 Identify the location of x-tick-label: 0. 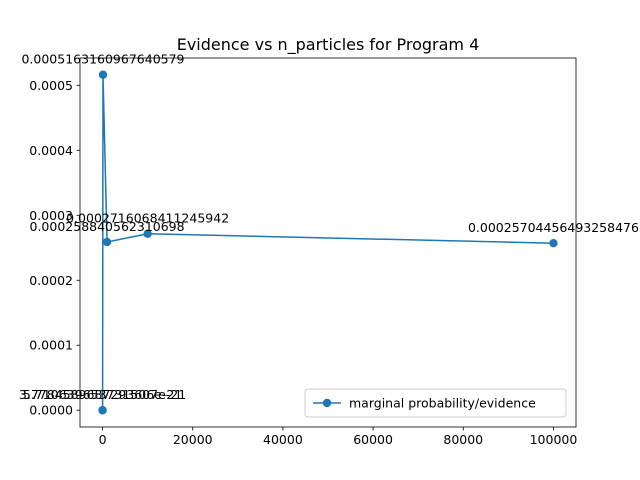
(103, 439).